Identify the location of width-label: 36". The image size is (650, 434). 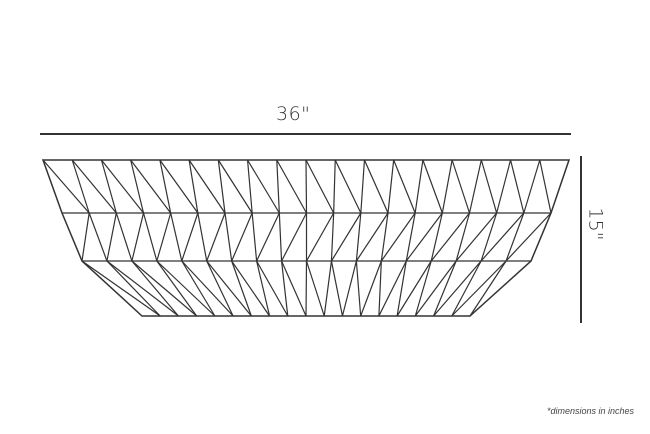
(293, 114).